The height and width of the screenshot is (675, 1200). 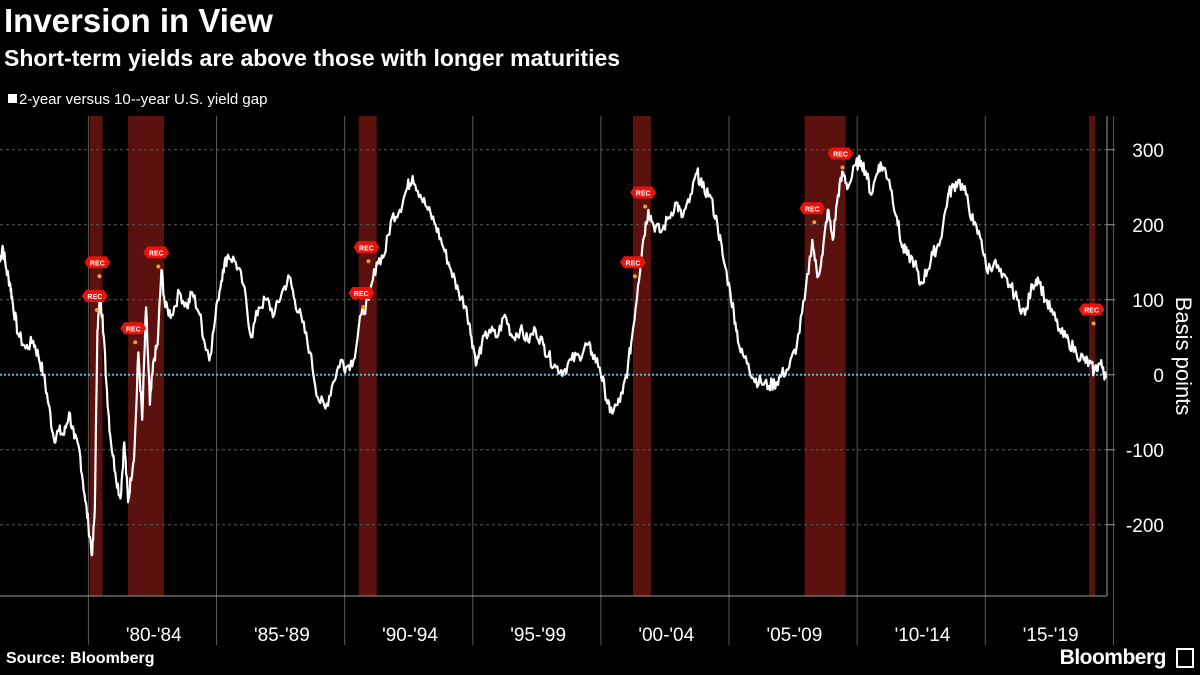 I want to click on x-tick-label: '90-'94, so click(x=410, y=635).